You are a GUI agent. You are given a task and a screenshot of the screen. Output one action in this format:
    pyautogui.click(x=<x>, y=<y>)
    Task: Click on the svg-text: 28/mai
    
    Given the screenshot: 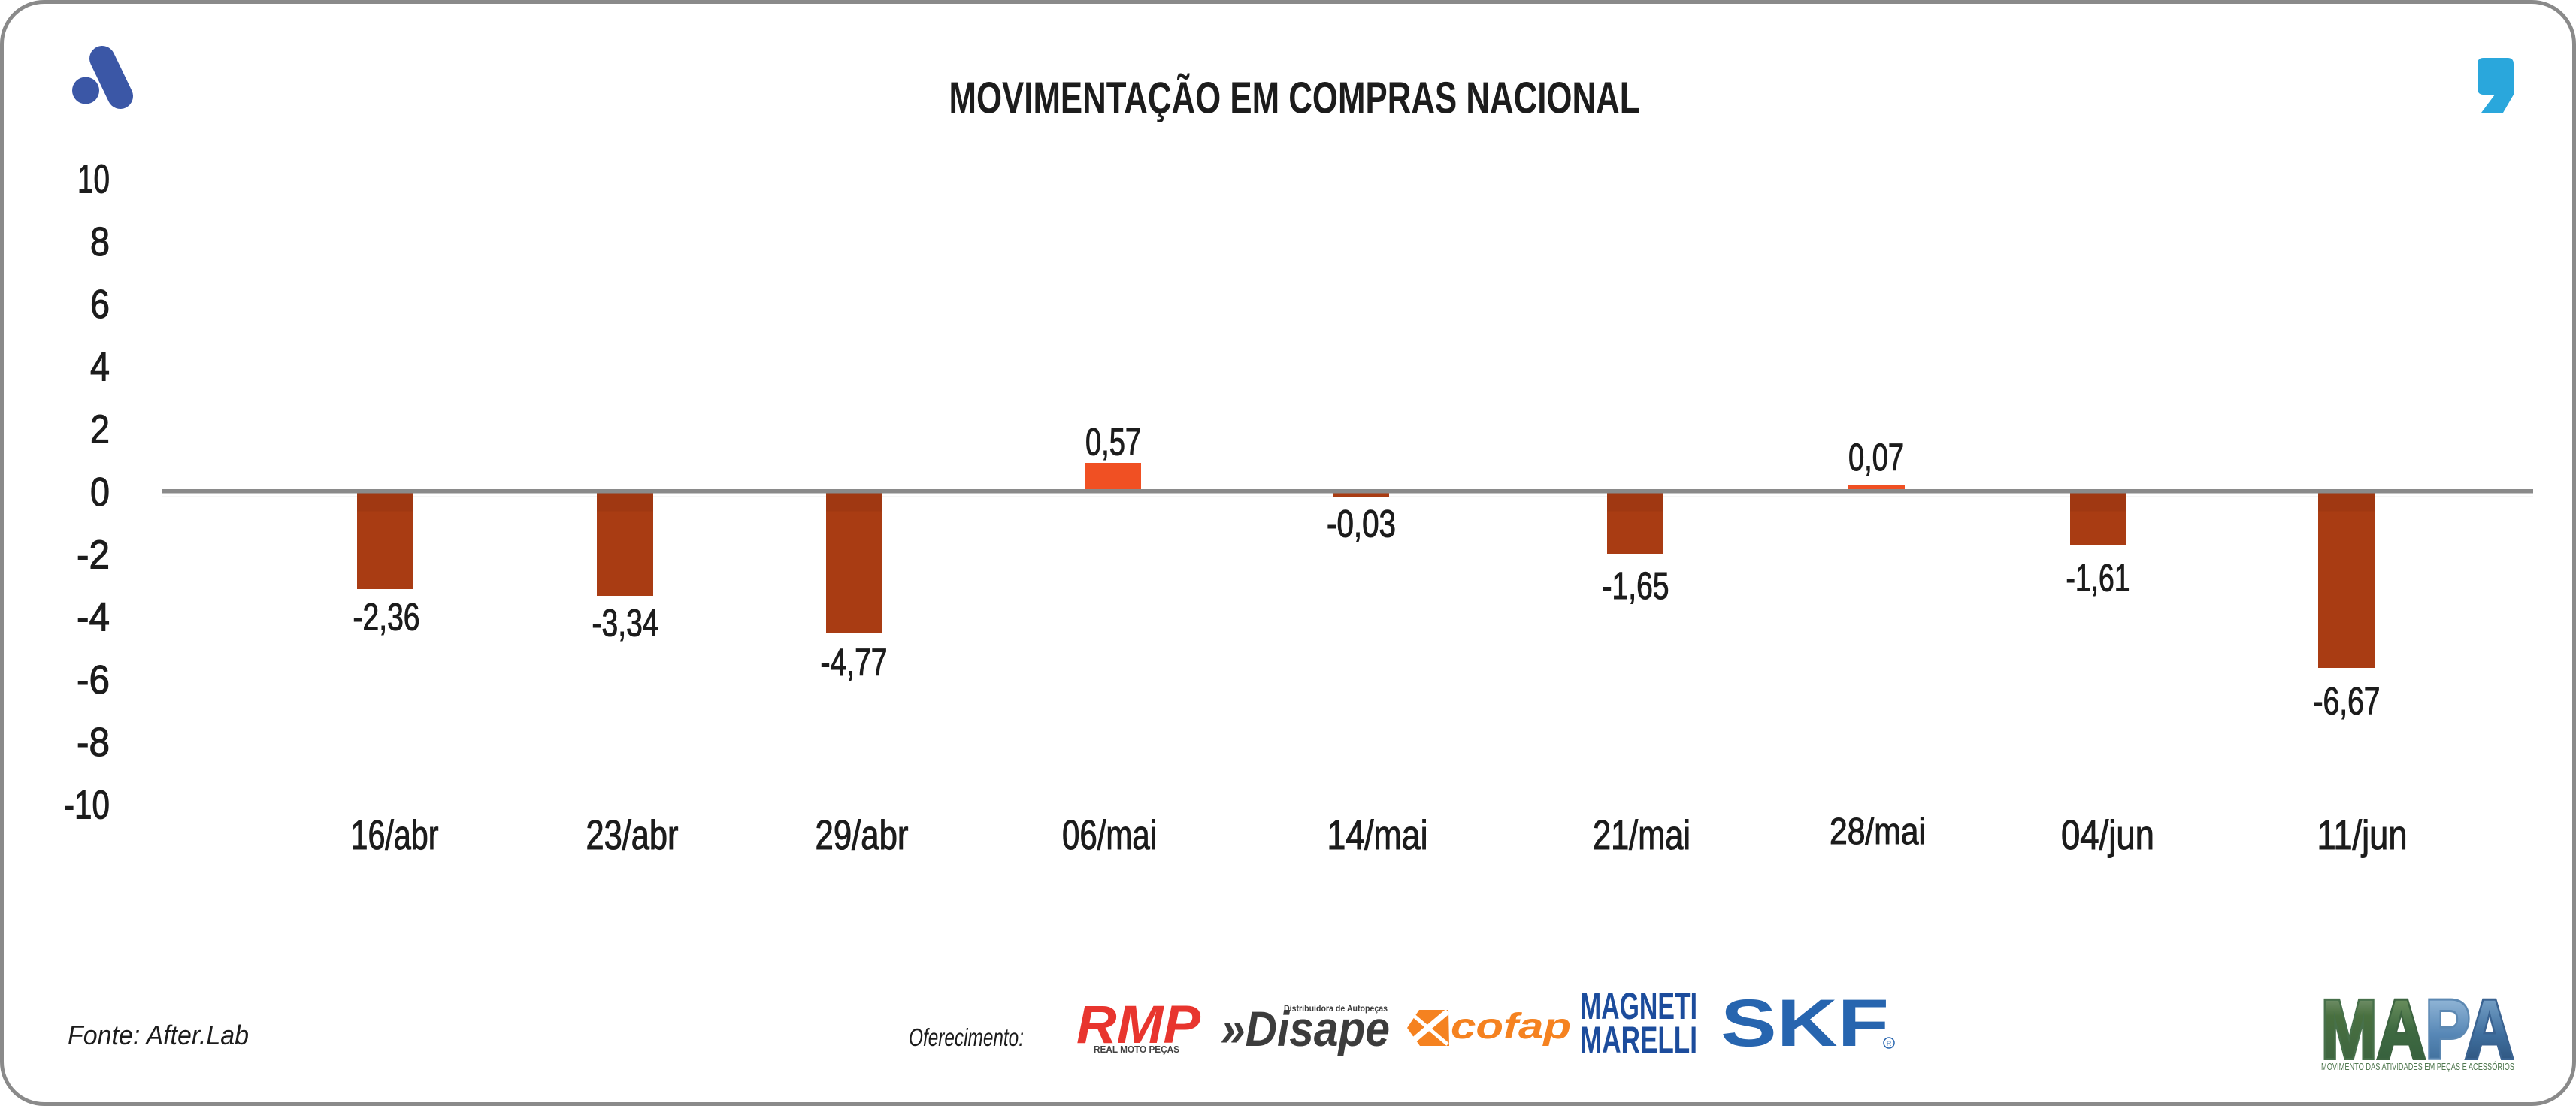 What is the action you would take?
    pyautogui.click(x=1878, y=831)
    